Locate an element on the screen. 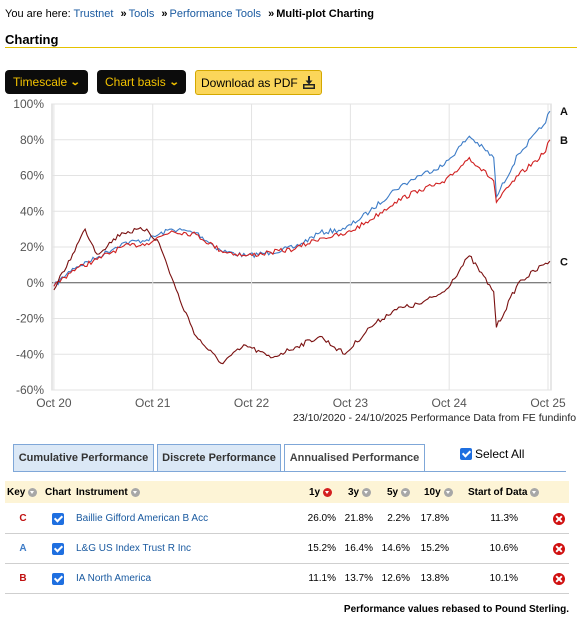 This screenshot has height=617, width=577. row-key: A is located at coordinates (23, 548).